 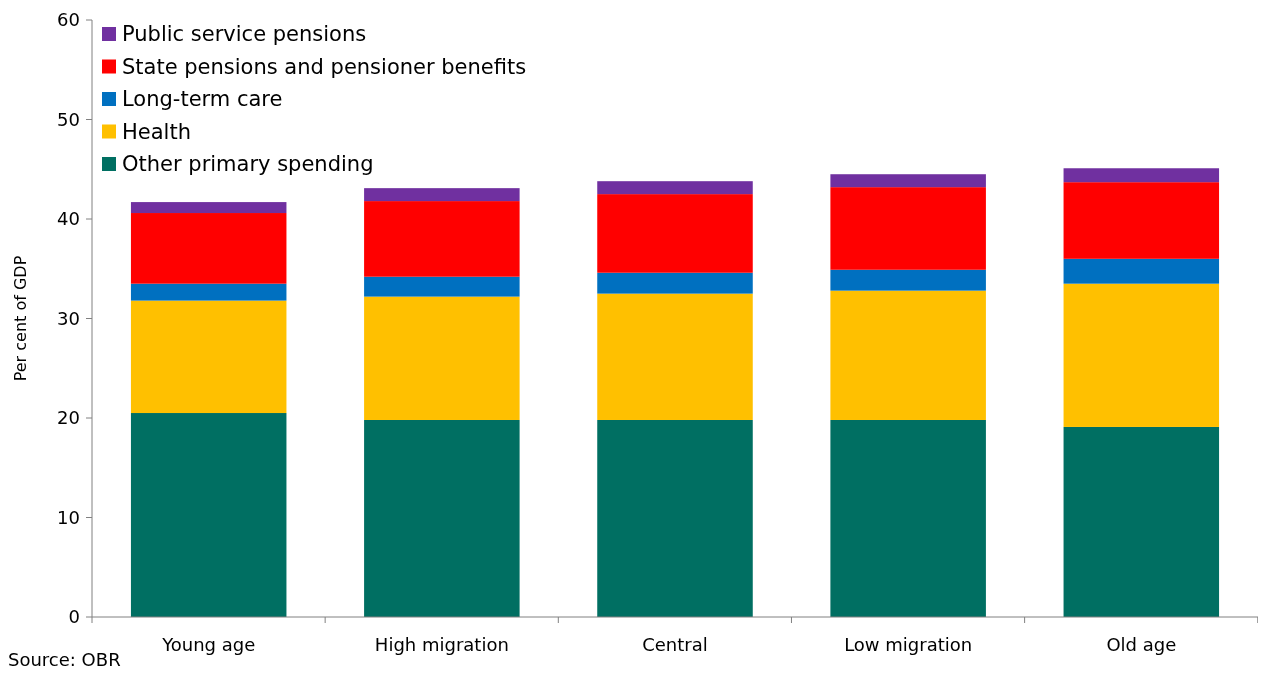 What do you see at coordinates (248, 164) in the screenshot?
I see `legend-label: Other primary spending` at bounding box center [248, 164].